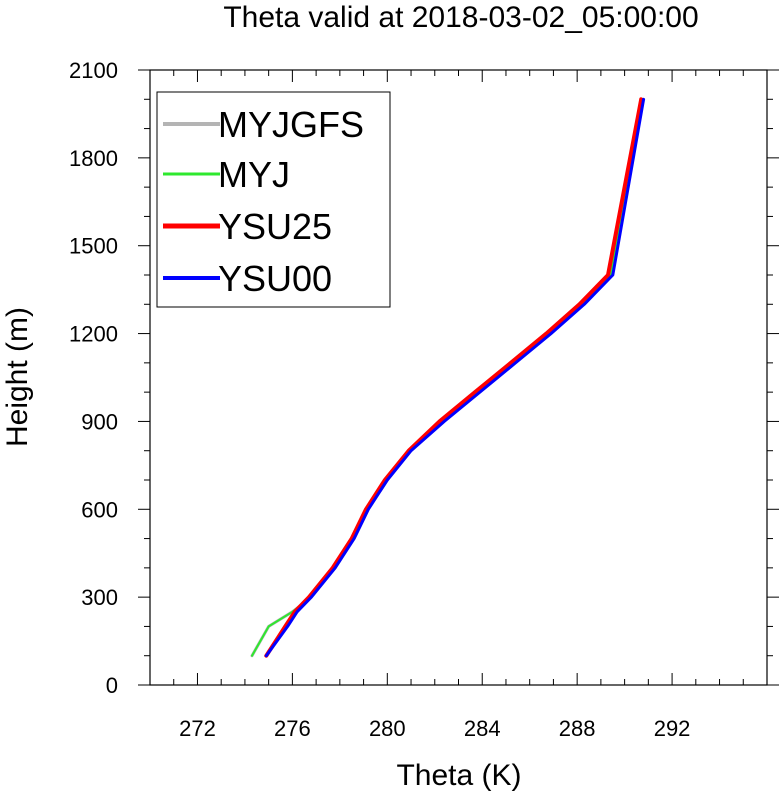  What do you see at coordinates (93, 334) in the screenshot?
I see `y-tick-label: 1200` at bounding box center [93, 334].